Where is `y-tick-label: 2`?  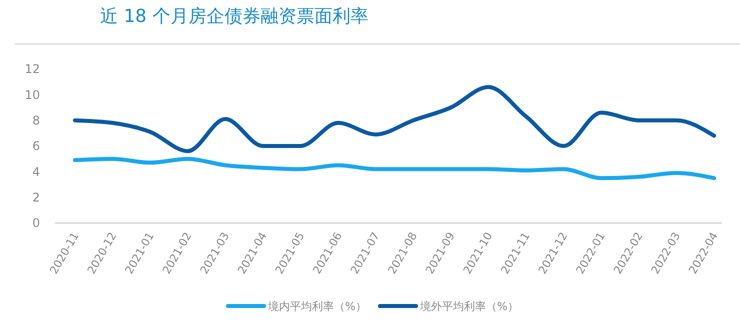 y-tick-label: 2 is located at coordinates (36, 197).